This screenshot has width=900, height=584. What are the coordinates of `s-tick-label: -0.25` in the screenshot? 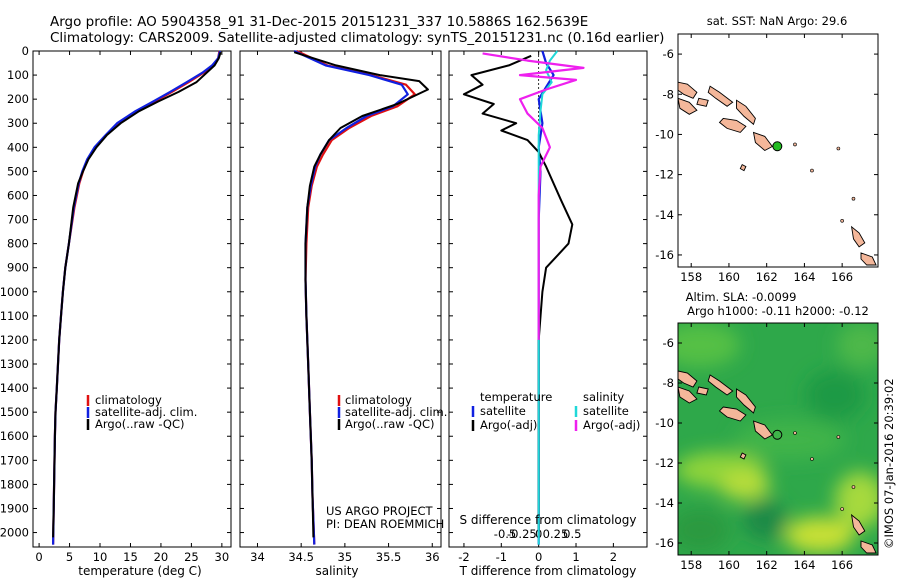 It's located at (522, 534).